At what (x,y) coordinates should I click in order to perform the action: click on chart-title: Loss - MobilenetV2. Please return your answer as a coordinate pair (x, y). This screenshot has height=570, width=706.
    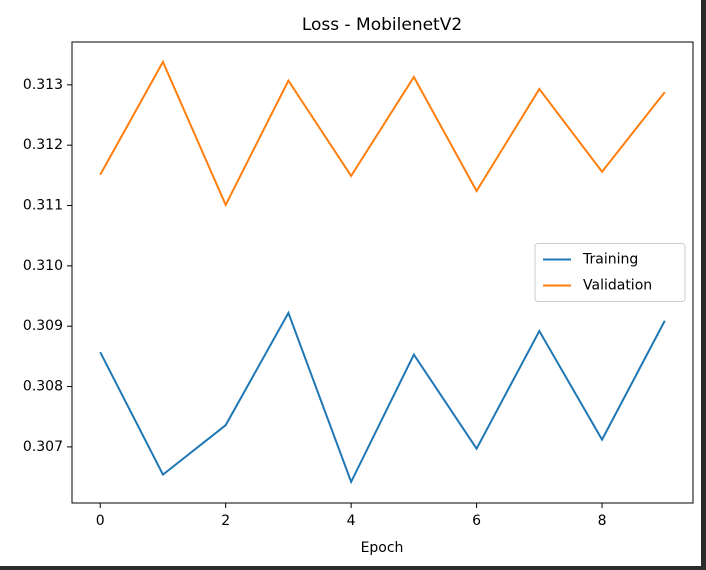
    Looking at the image, I should click on (382, 25).